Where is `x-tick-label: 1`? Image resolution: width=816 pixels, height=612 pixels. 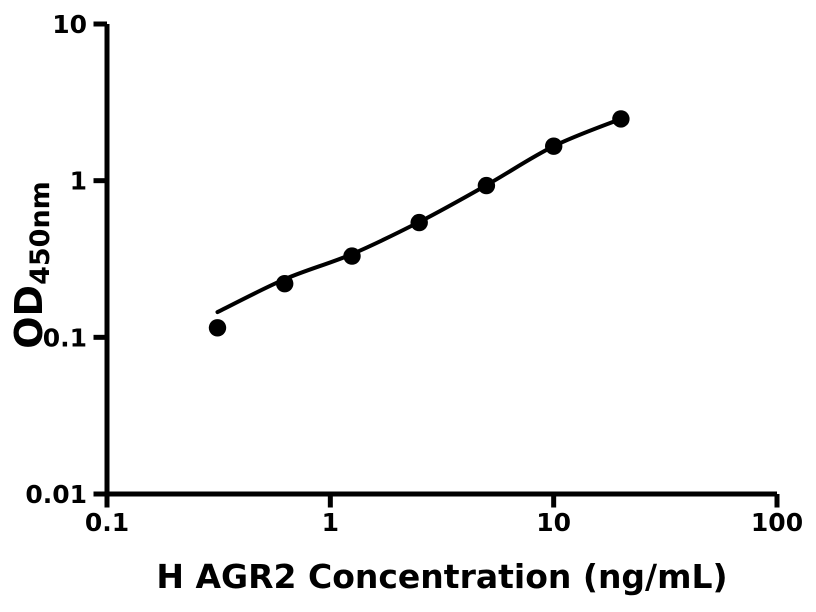
x-tick-label: 1 is located at coordinates (330, 522).